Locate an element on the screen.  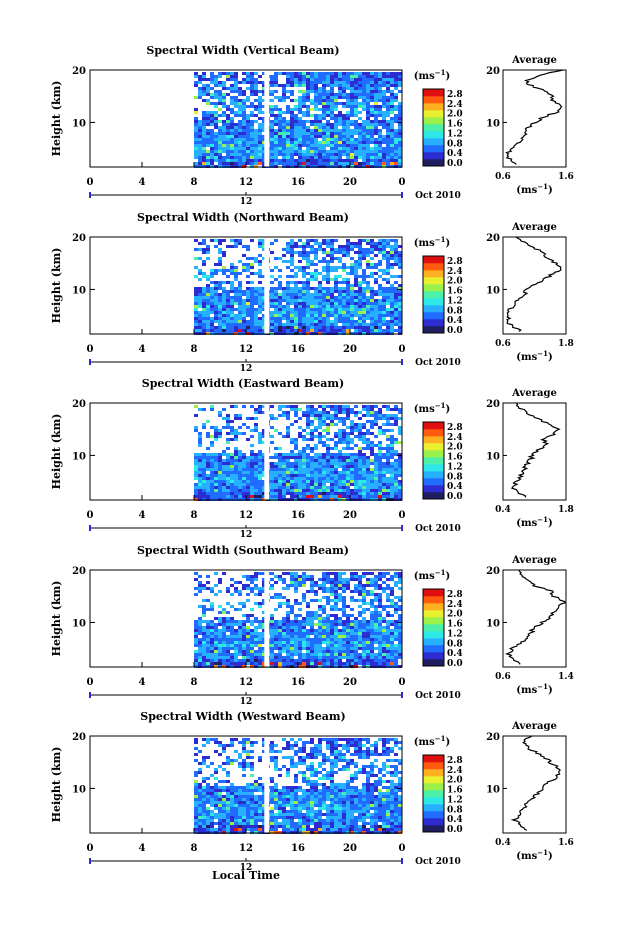
colorbar-segment is located at coordinates (433, 440).